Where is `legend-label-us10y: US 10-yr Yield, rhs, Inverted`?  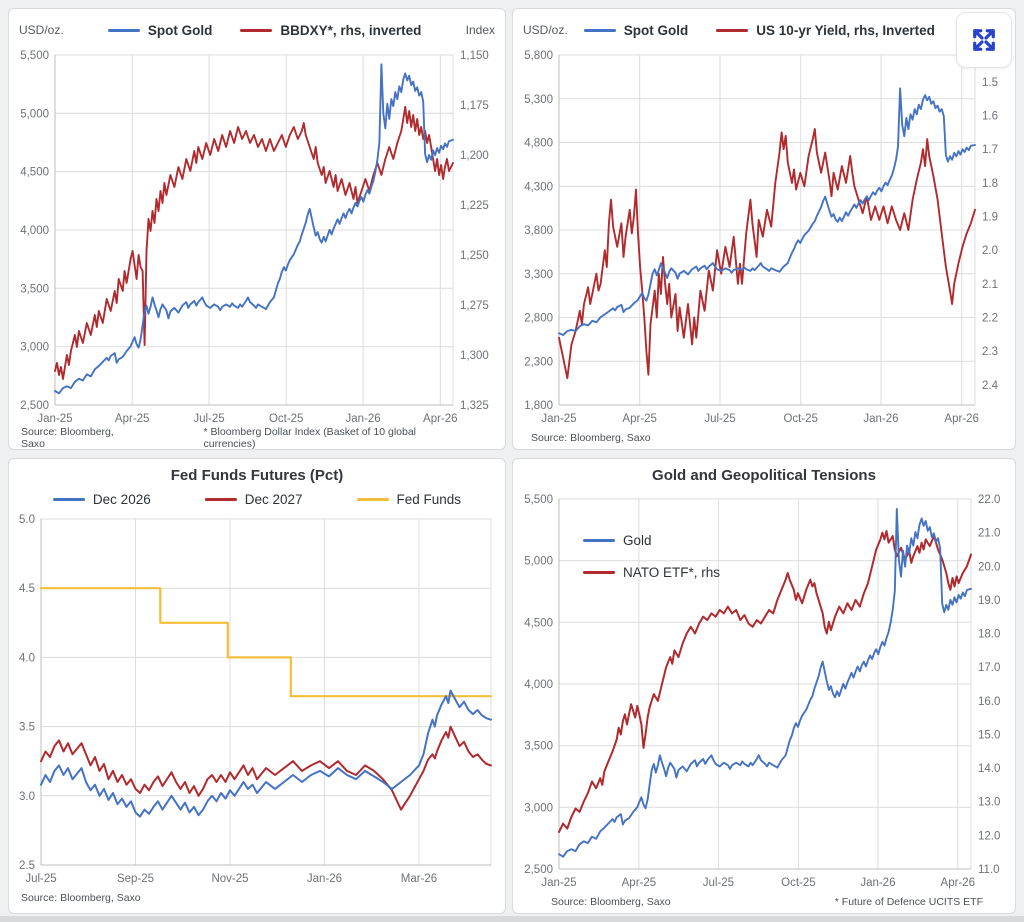
legend-label-us10y: US 10-yr Yield, rhs, Inverted is located at coordinates (845, 30).